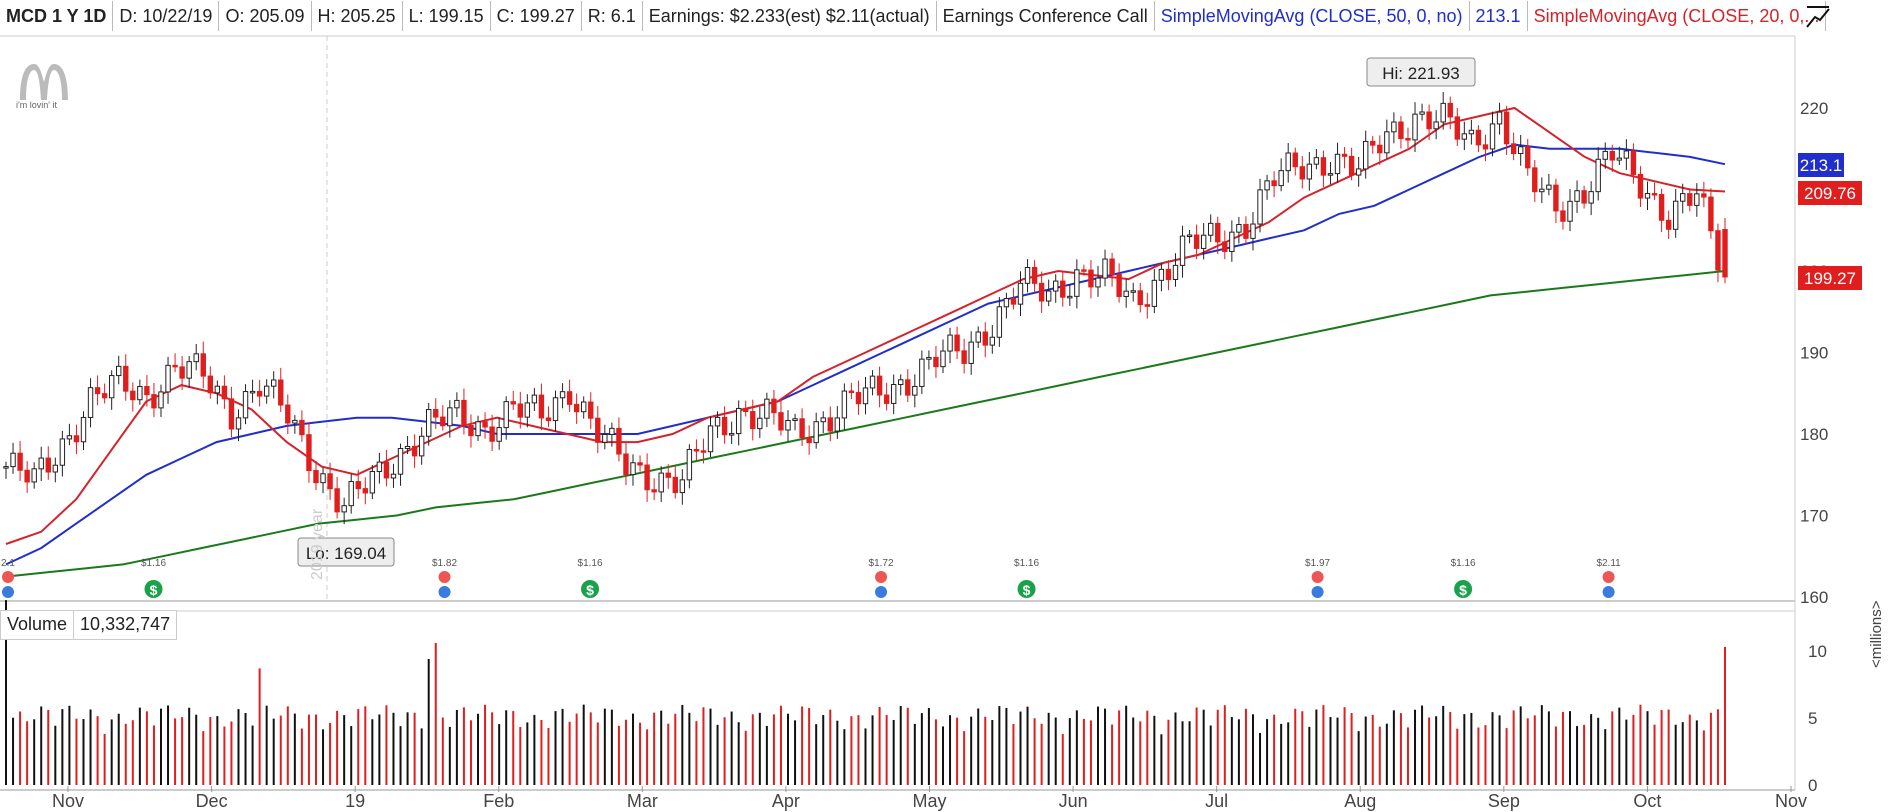 This screenshot has height=812, width=1895. What do you see at coordinates (1046, 16) in the screenshot?
I see `conference-call-label: Earnings Conference Call` at bounding box center [1046, 16].